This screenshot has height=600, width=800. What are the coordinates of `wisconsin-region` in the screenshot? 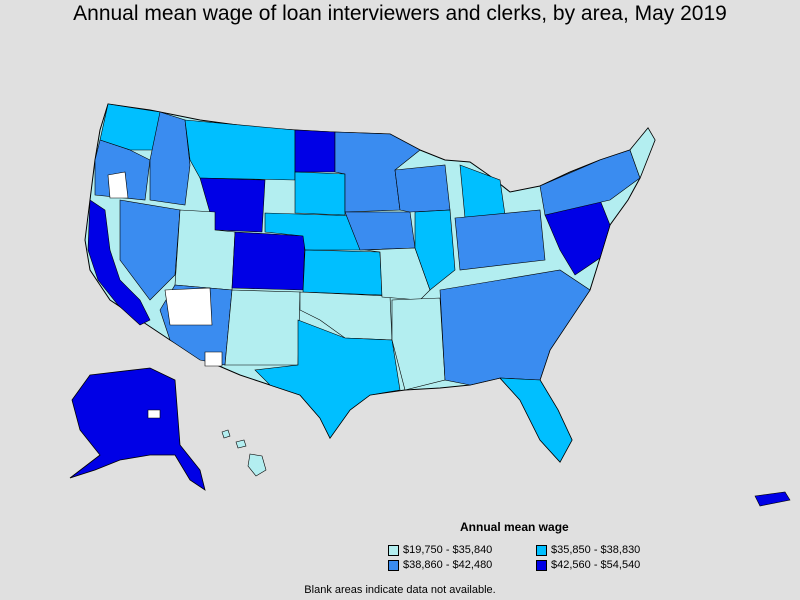 It's located at (422, 188).